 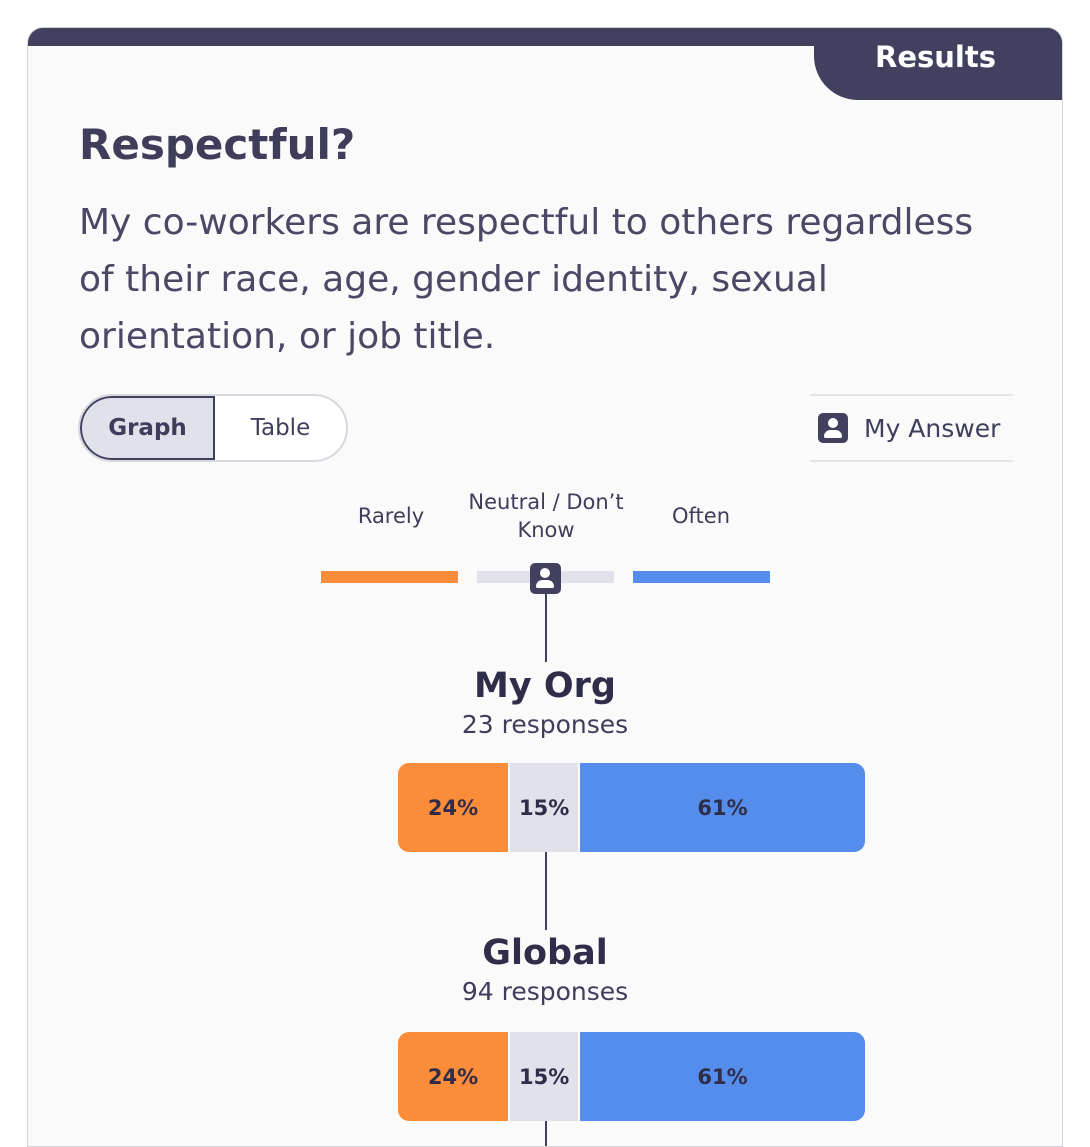 I want to click on legend-rarely: Rarely, so click(x=391, y=516).